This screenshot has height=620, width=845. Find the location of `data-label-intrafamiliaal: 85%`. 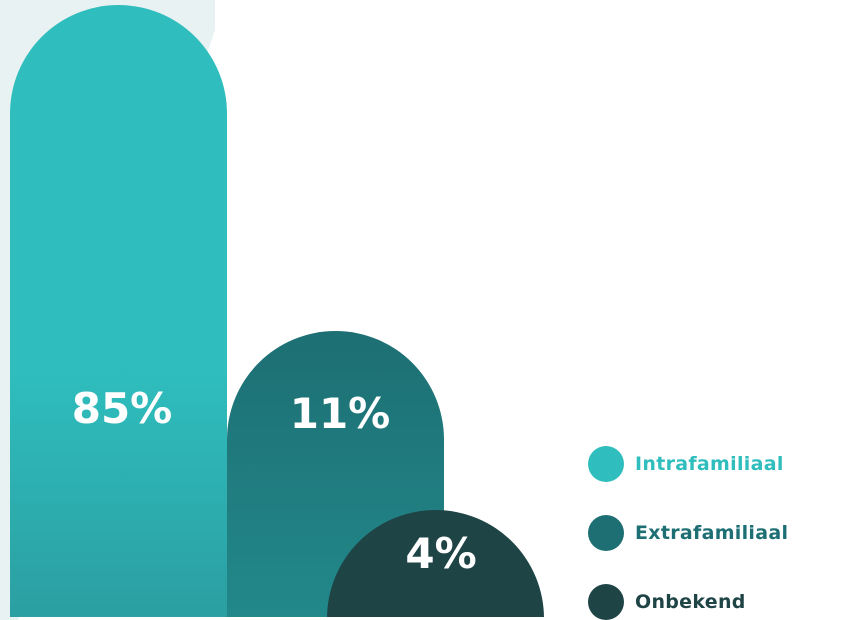

data-label-intrafamiliaal: 85% is located at coordinates (122, 408).